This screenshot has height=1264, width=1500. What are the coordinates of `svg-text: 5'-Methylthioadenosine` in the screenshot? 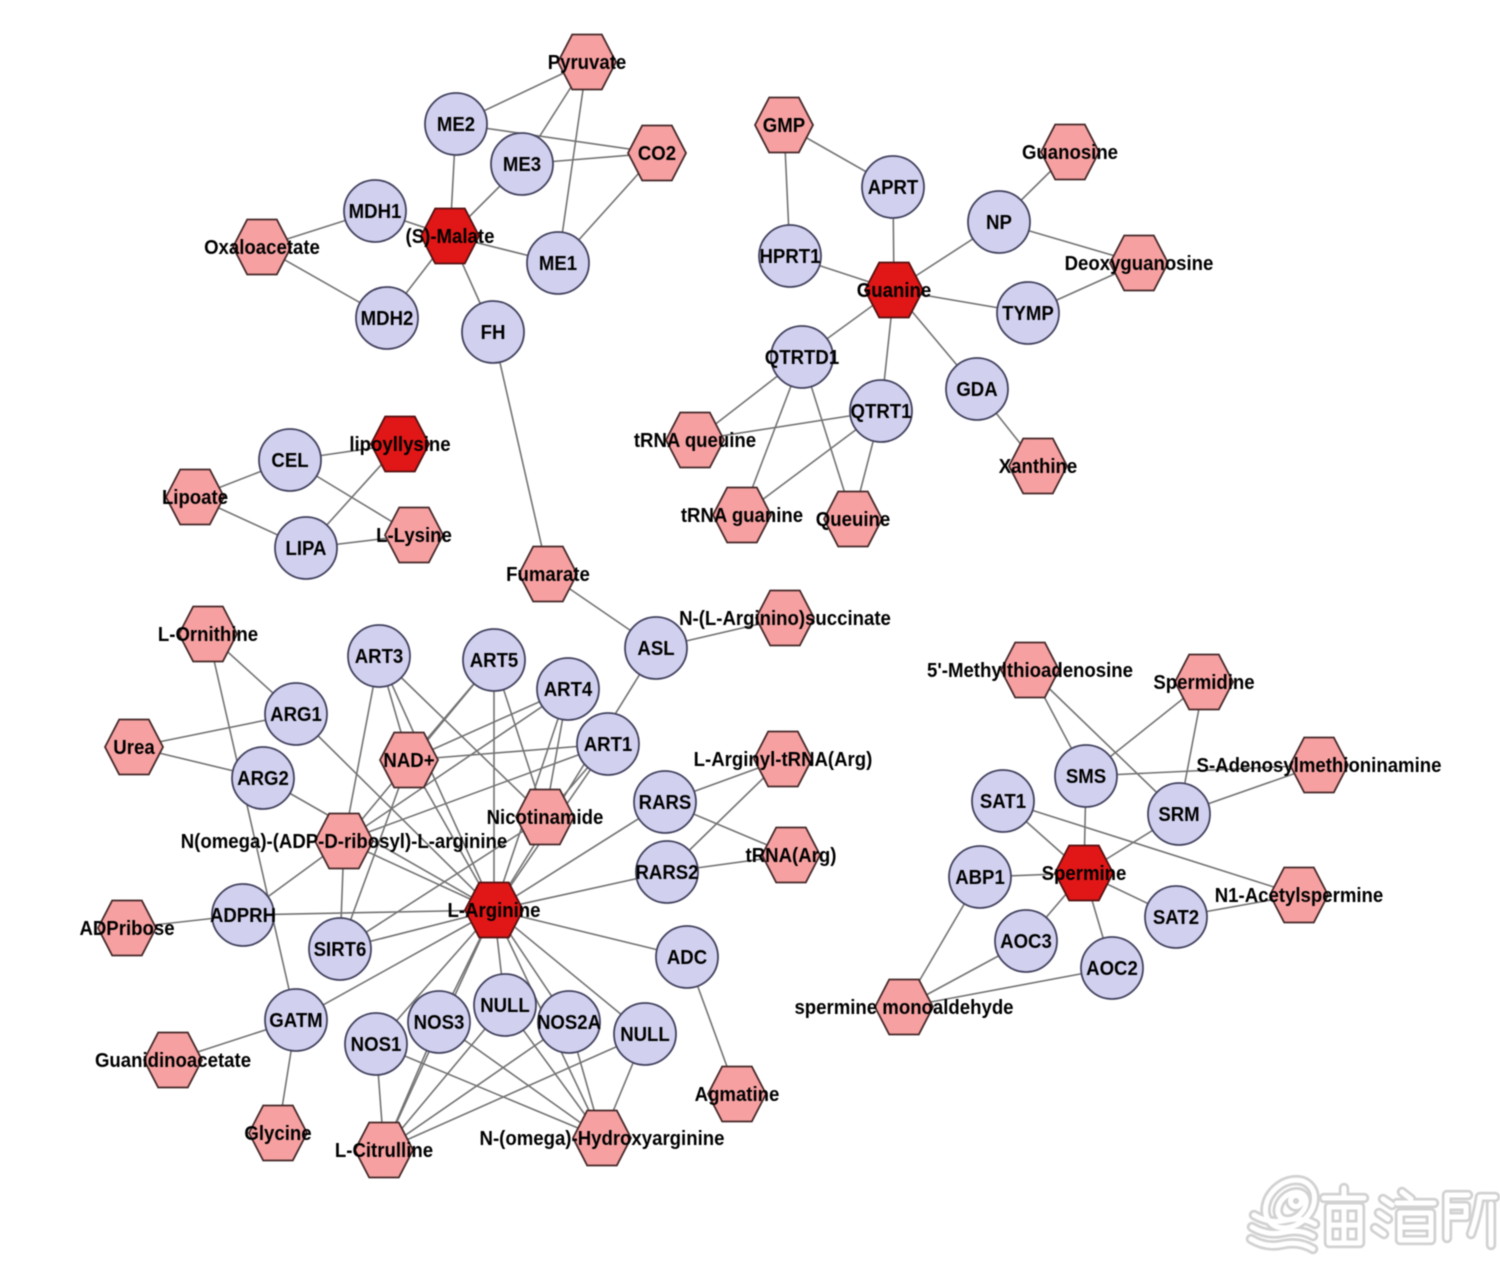 It's located at (1030, 671).